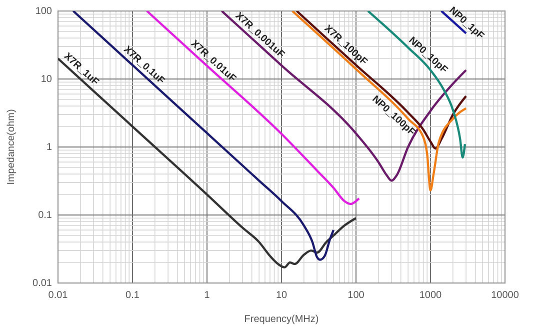 The width and height of the screenshot is (540, 327). What do you see at coordinates (58, 296) in the screenshot?
I see `x-tick-label: 0.01` at bounding box center [58, 296].